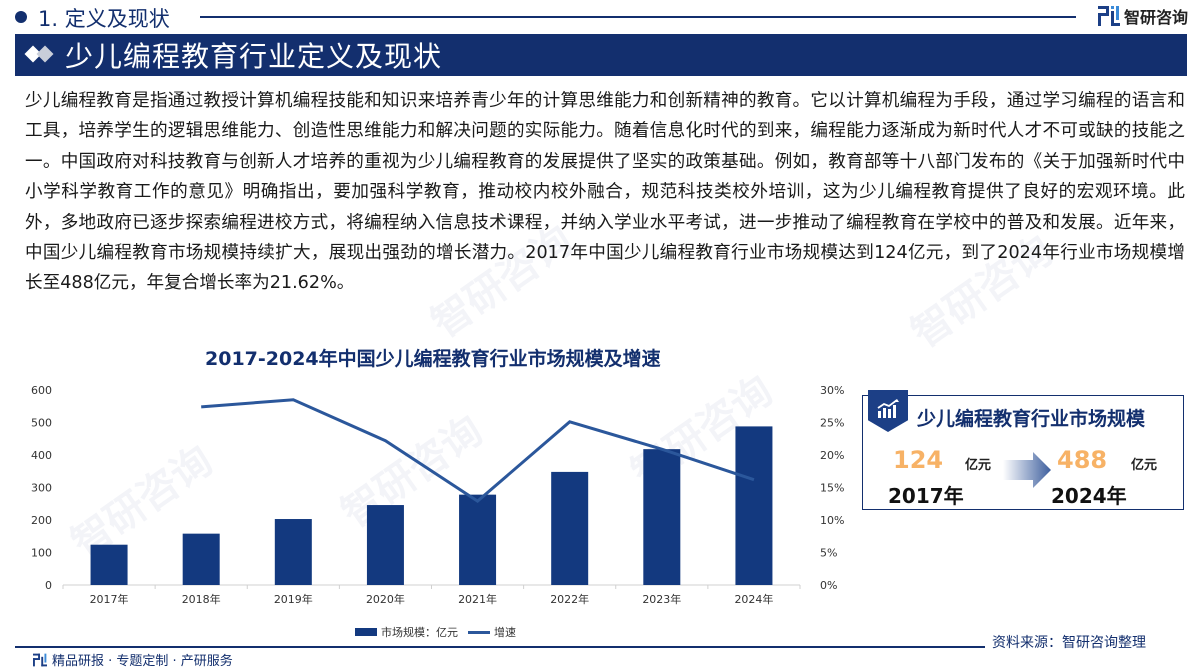 This screenshot has width=1200, height=671. I want to click on x-axis-label: 2019年, so click(293, 599).